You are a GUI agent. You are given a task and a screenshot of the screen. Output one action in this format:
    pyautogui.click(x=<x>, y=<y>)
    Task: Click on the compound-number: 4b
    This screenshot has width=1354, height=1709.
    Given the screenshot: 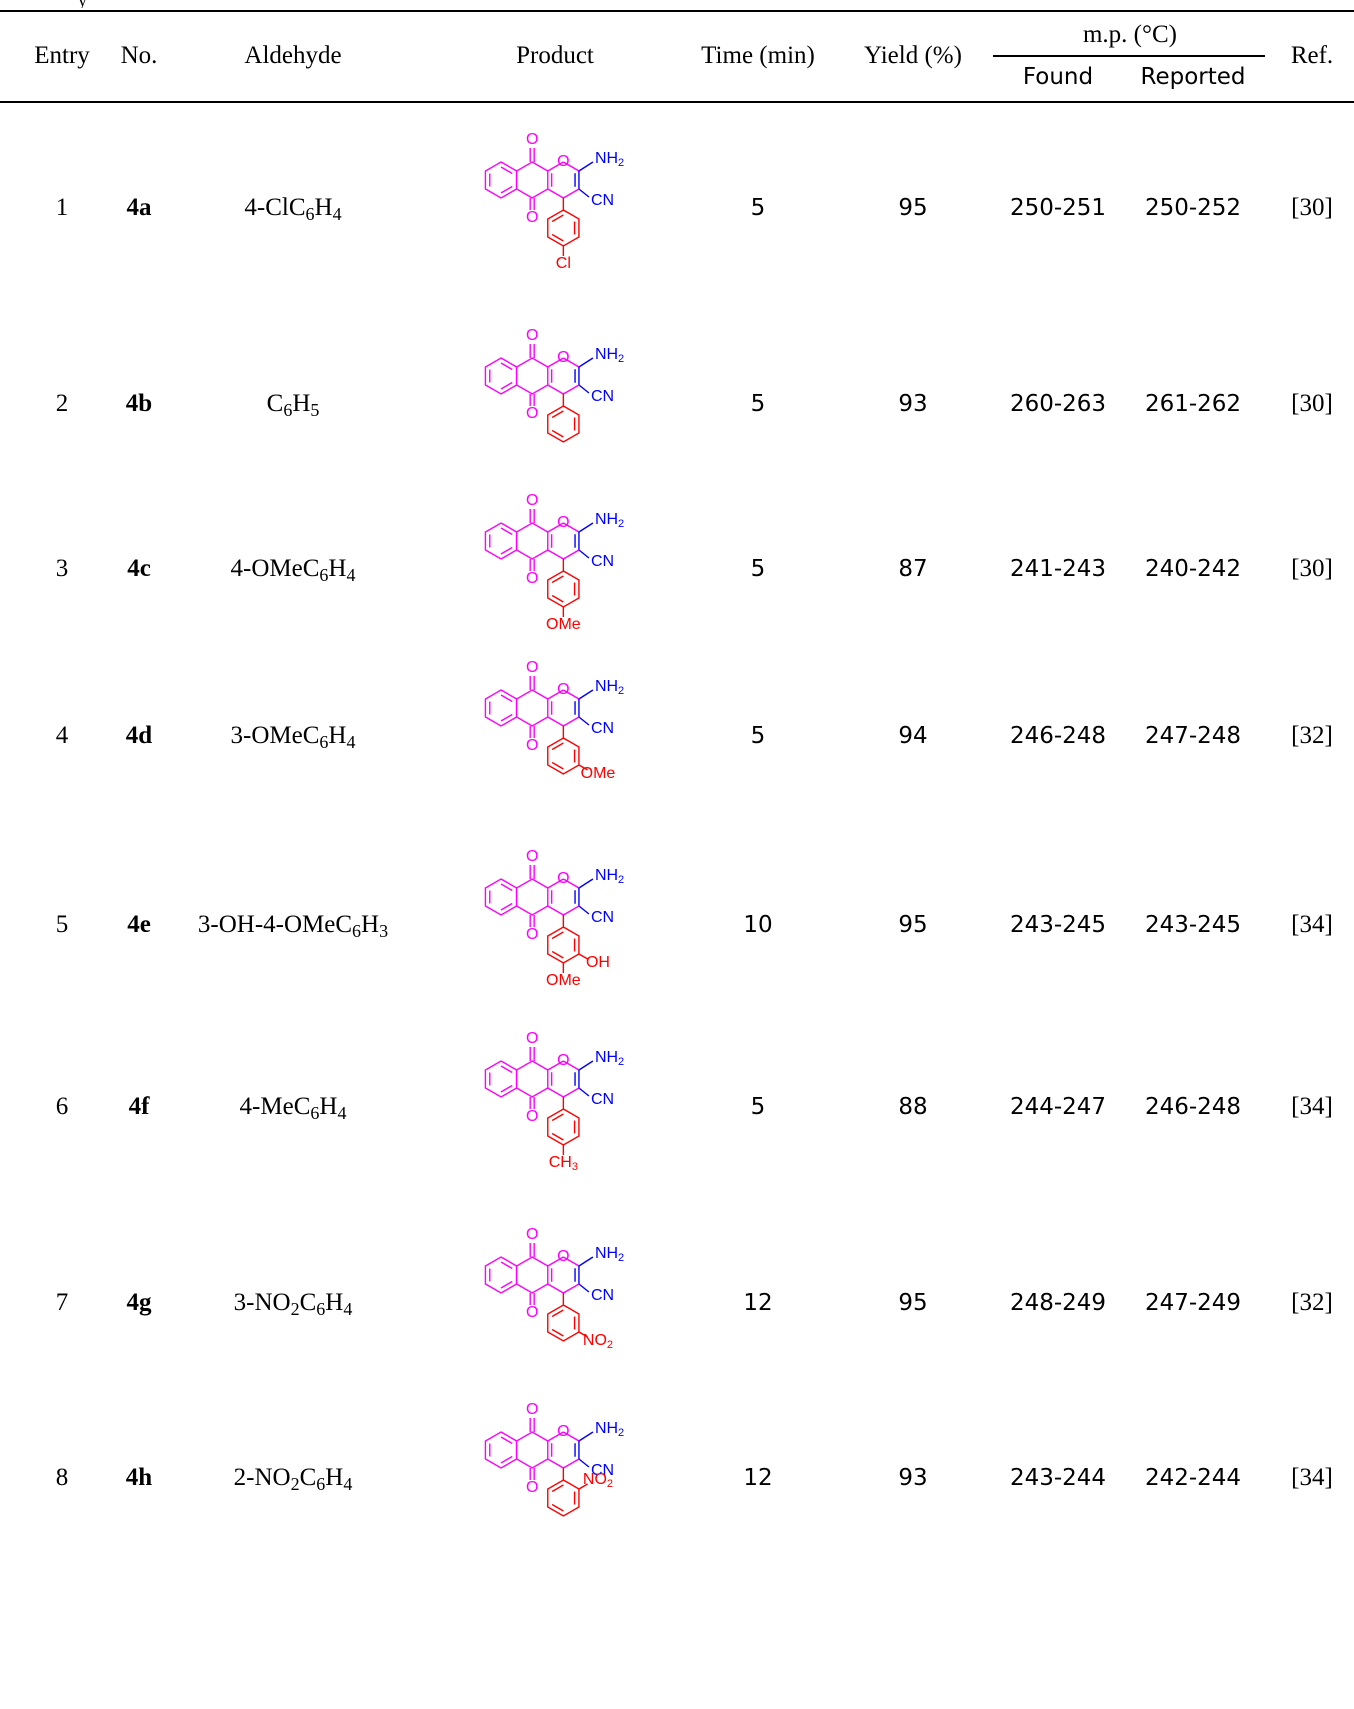 What is the action you would take?
    pyautogui.click(x=139, y=403)
    